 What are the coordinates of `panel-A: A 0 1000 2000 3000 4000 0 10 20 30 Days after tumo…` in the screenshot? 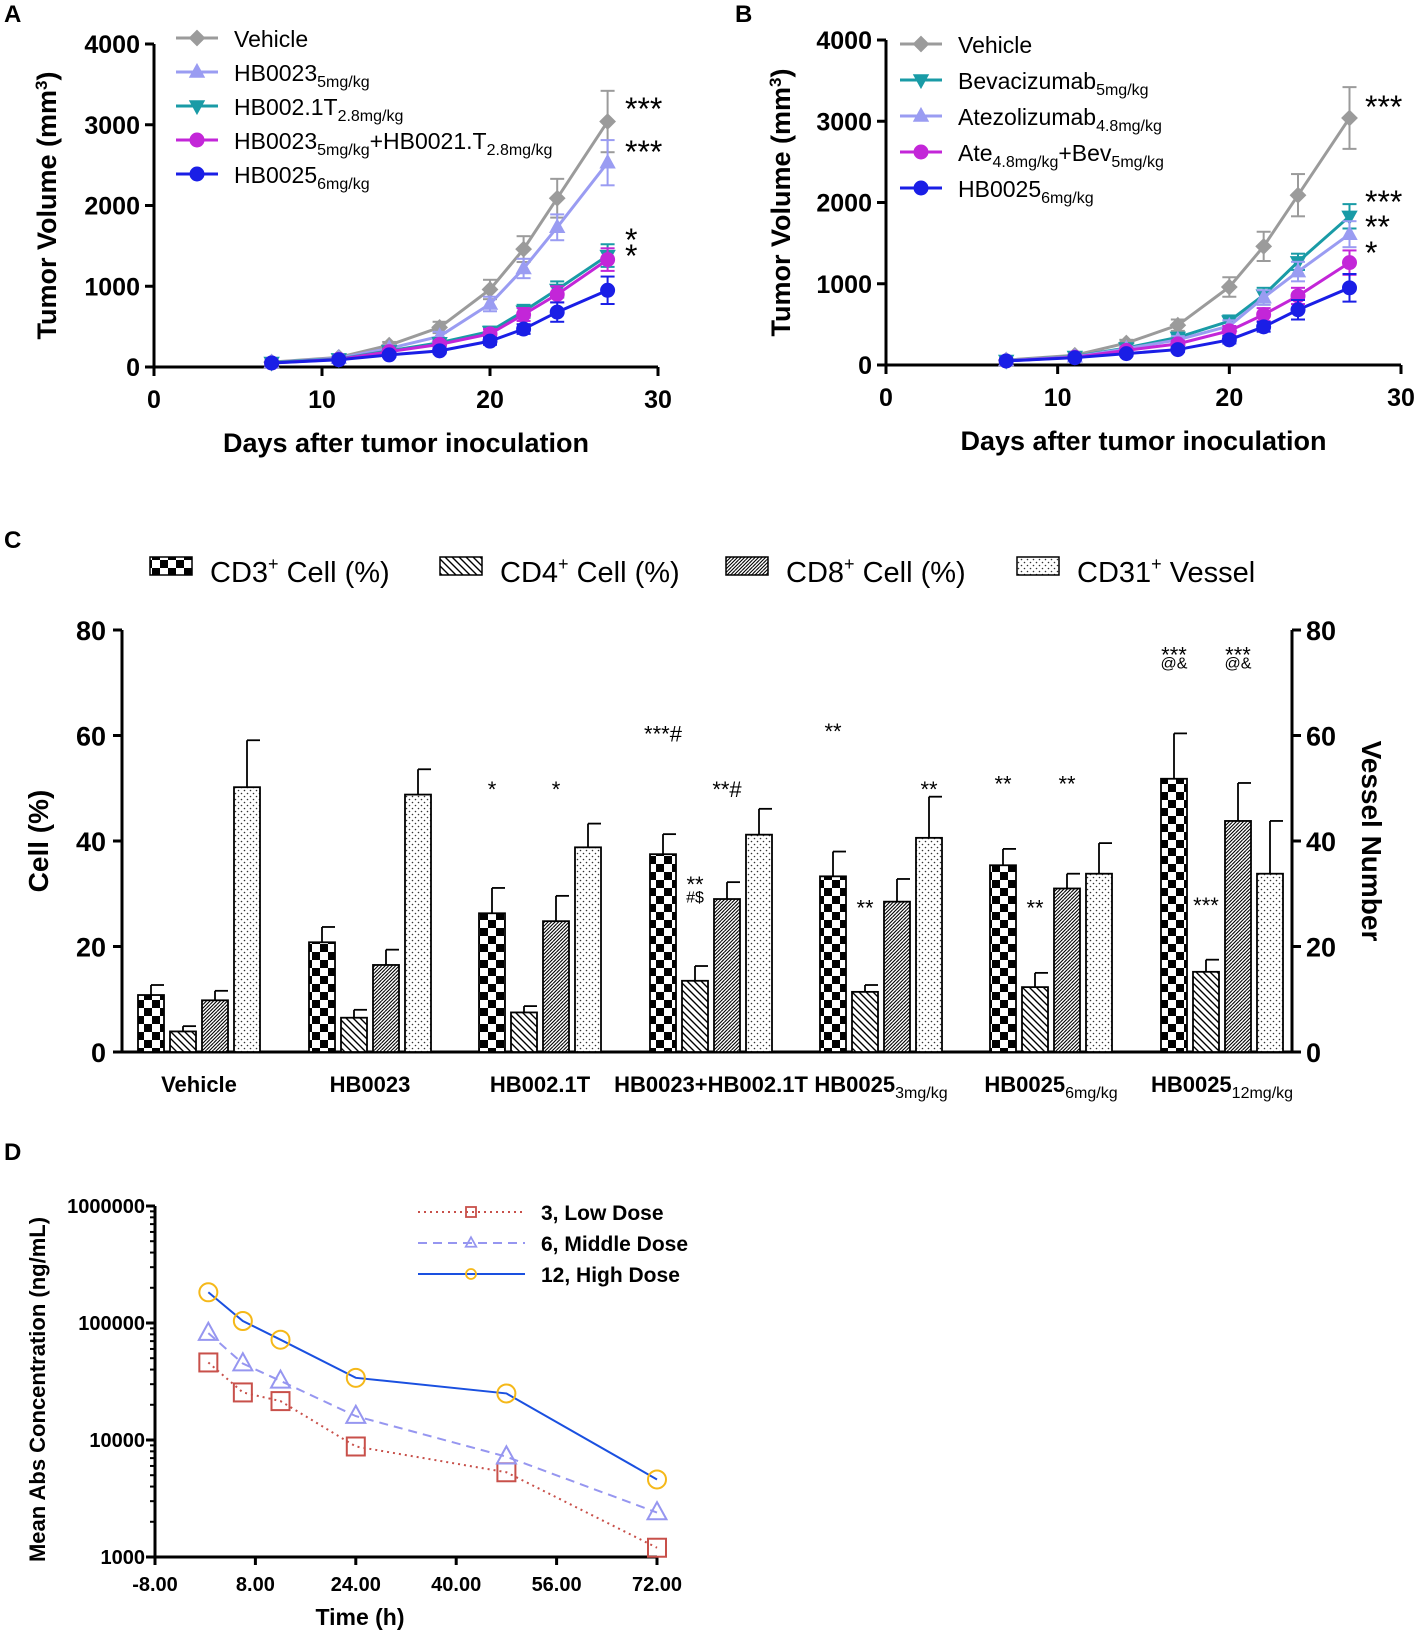 It's located at (338, 229).